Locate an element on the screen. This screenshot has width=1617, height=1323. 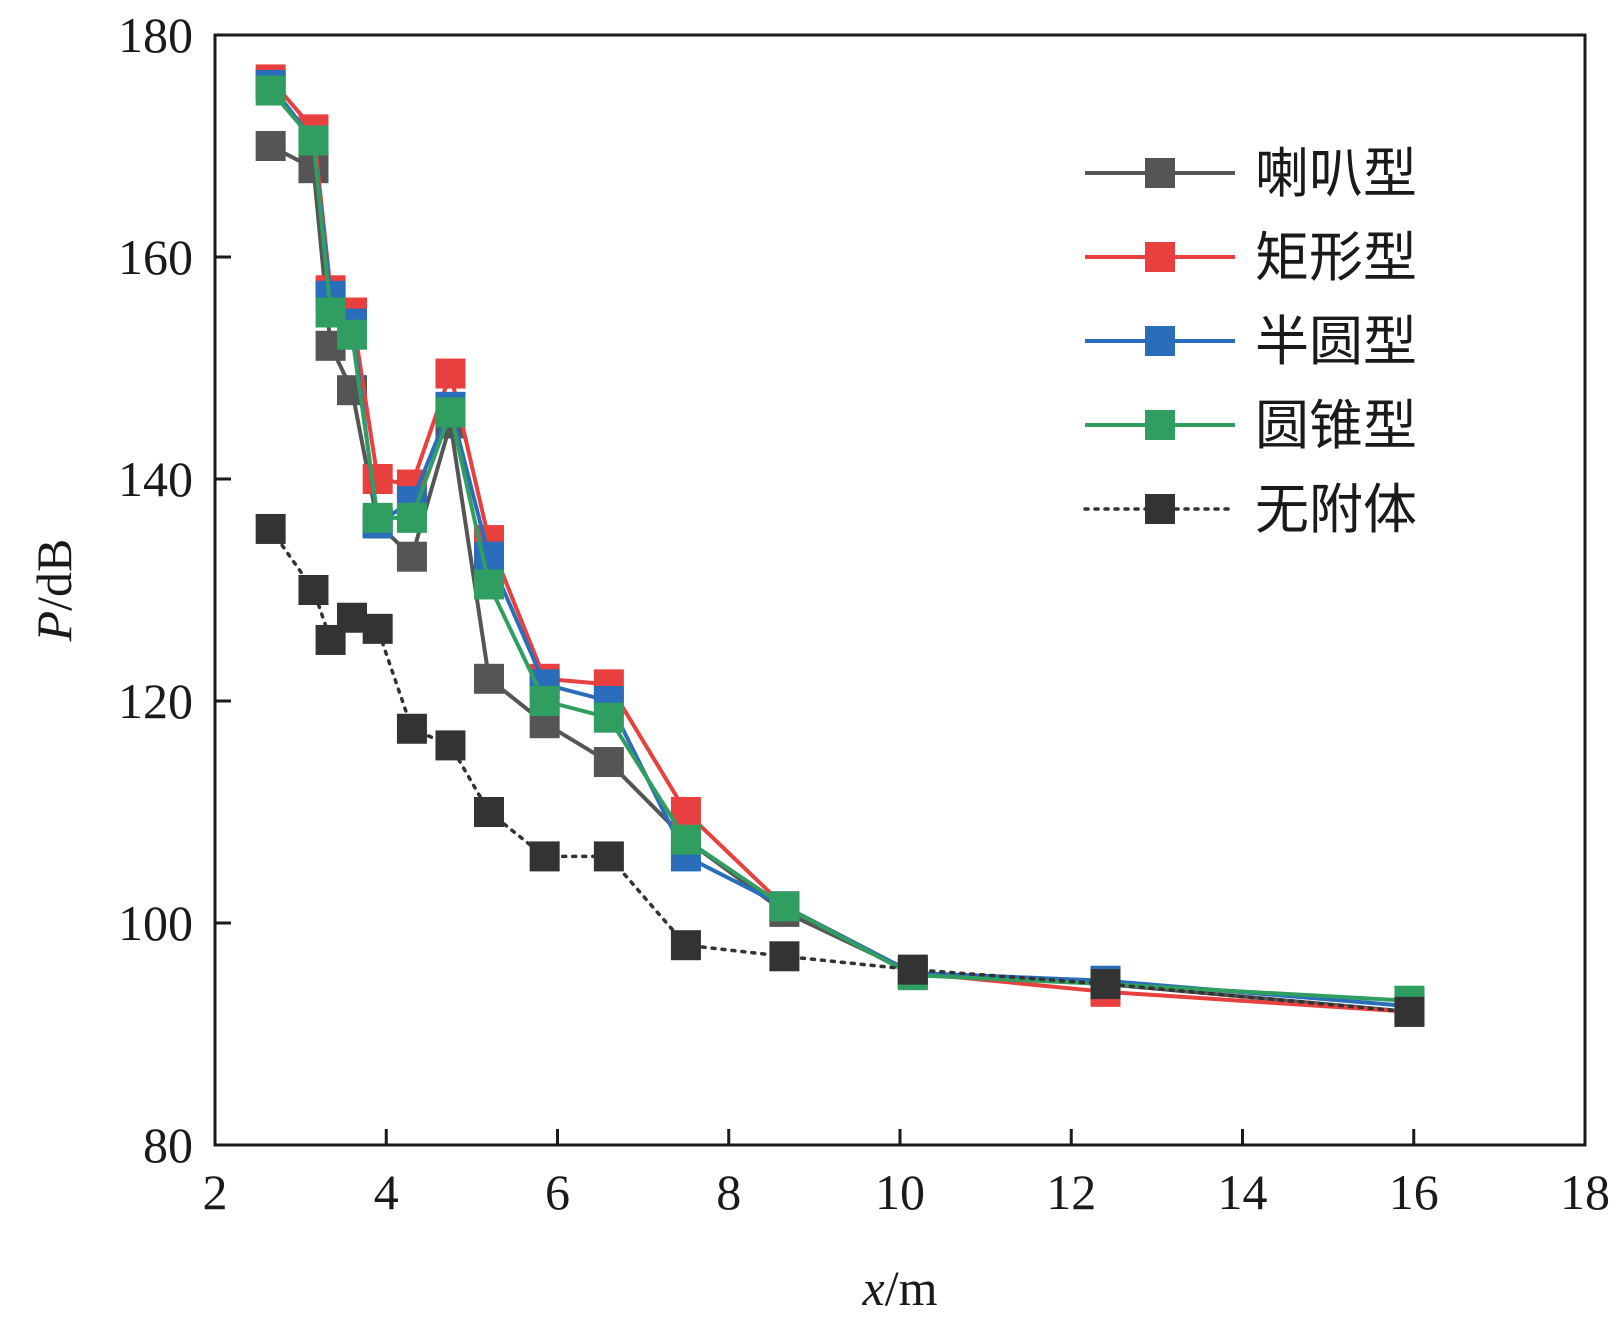
legend-entry: 圆锥型 is located at coordinates (1251, 425).